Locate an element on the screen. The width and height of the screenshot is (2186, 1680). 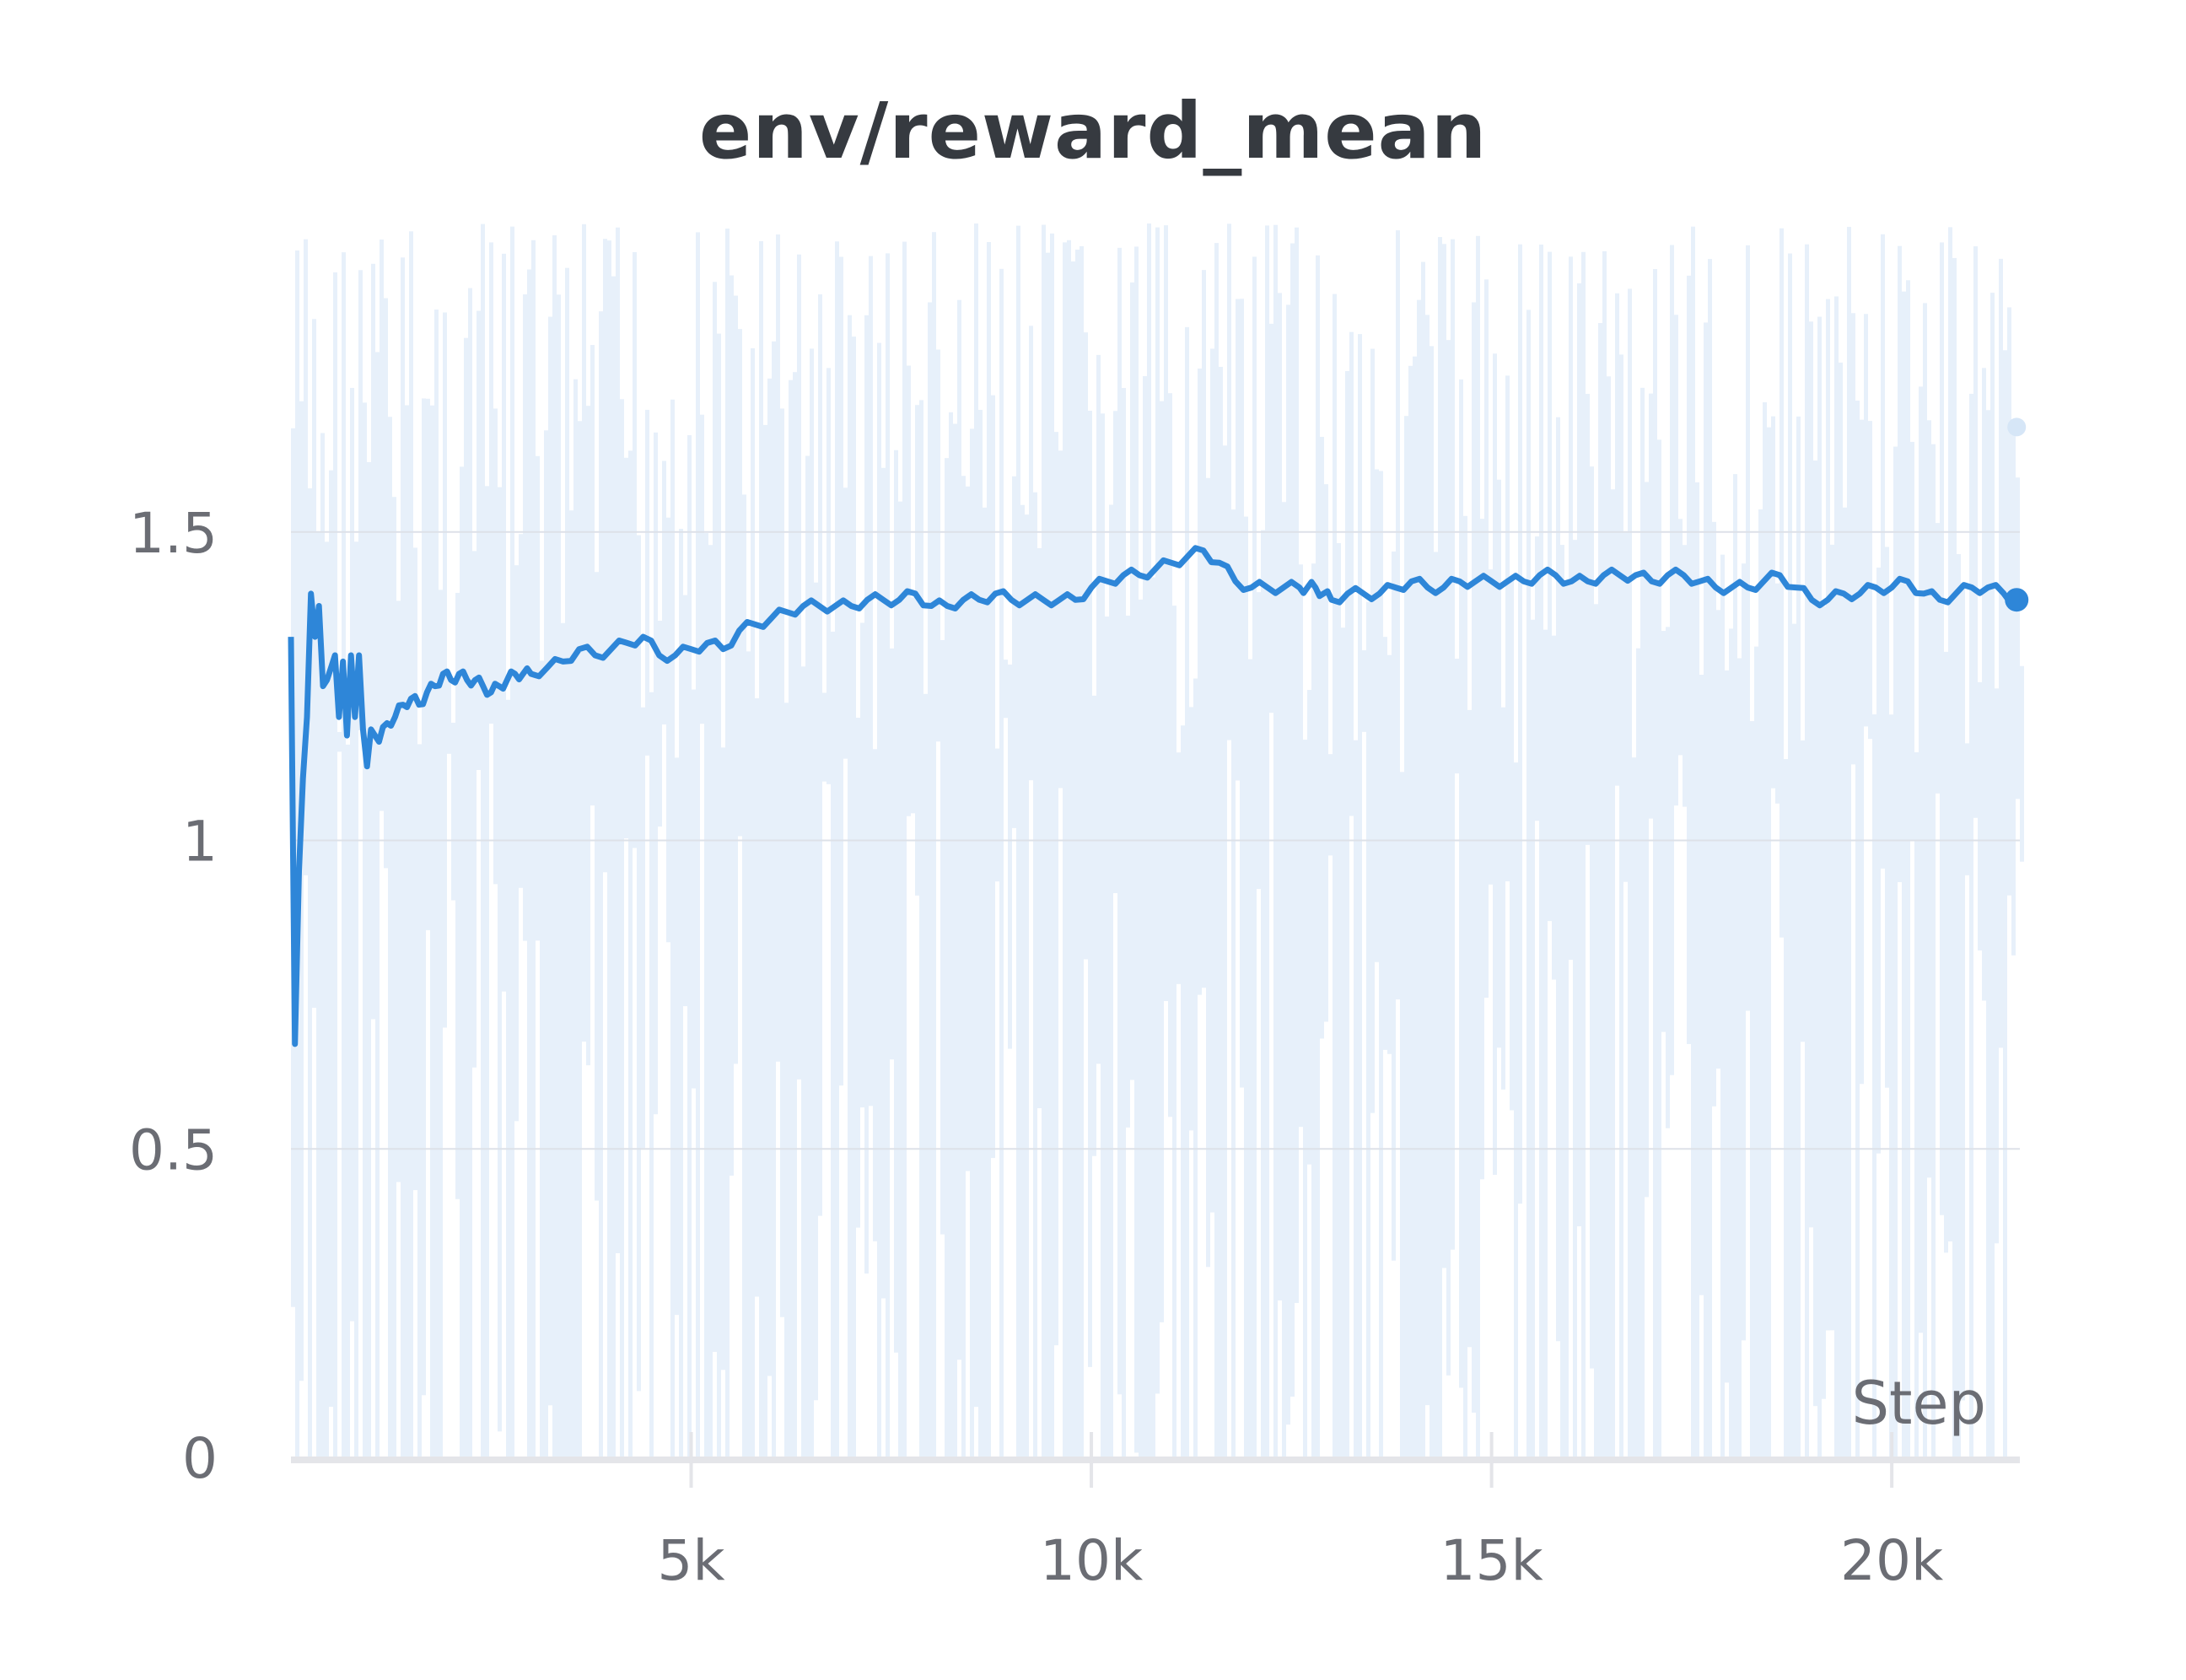
x-tick-label: 10k is located at coordinates (1092, 1561).